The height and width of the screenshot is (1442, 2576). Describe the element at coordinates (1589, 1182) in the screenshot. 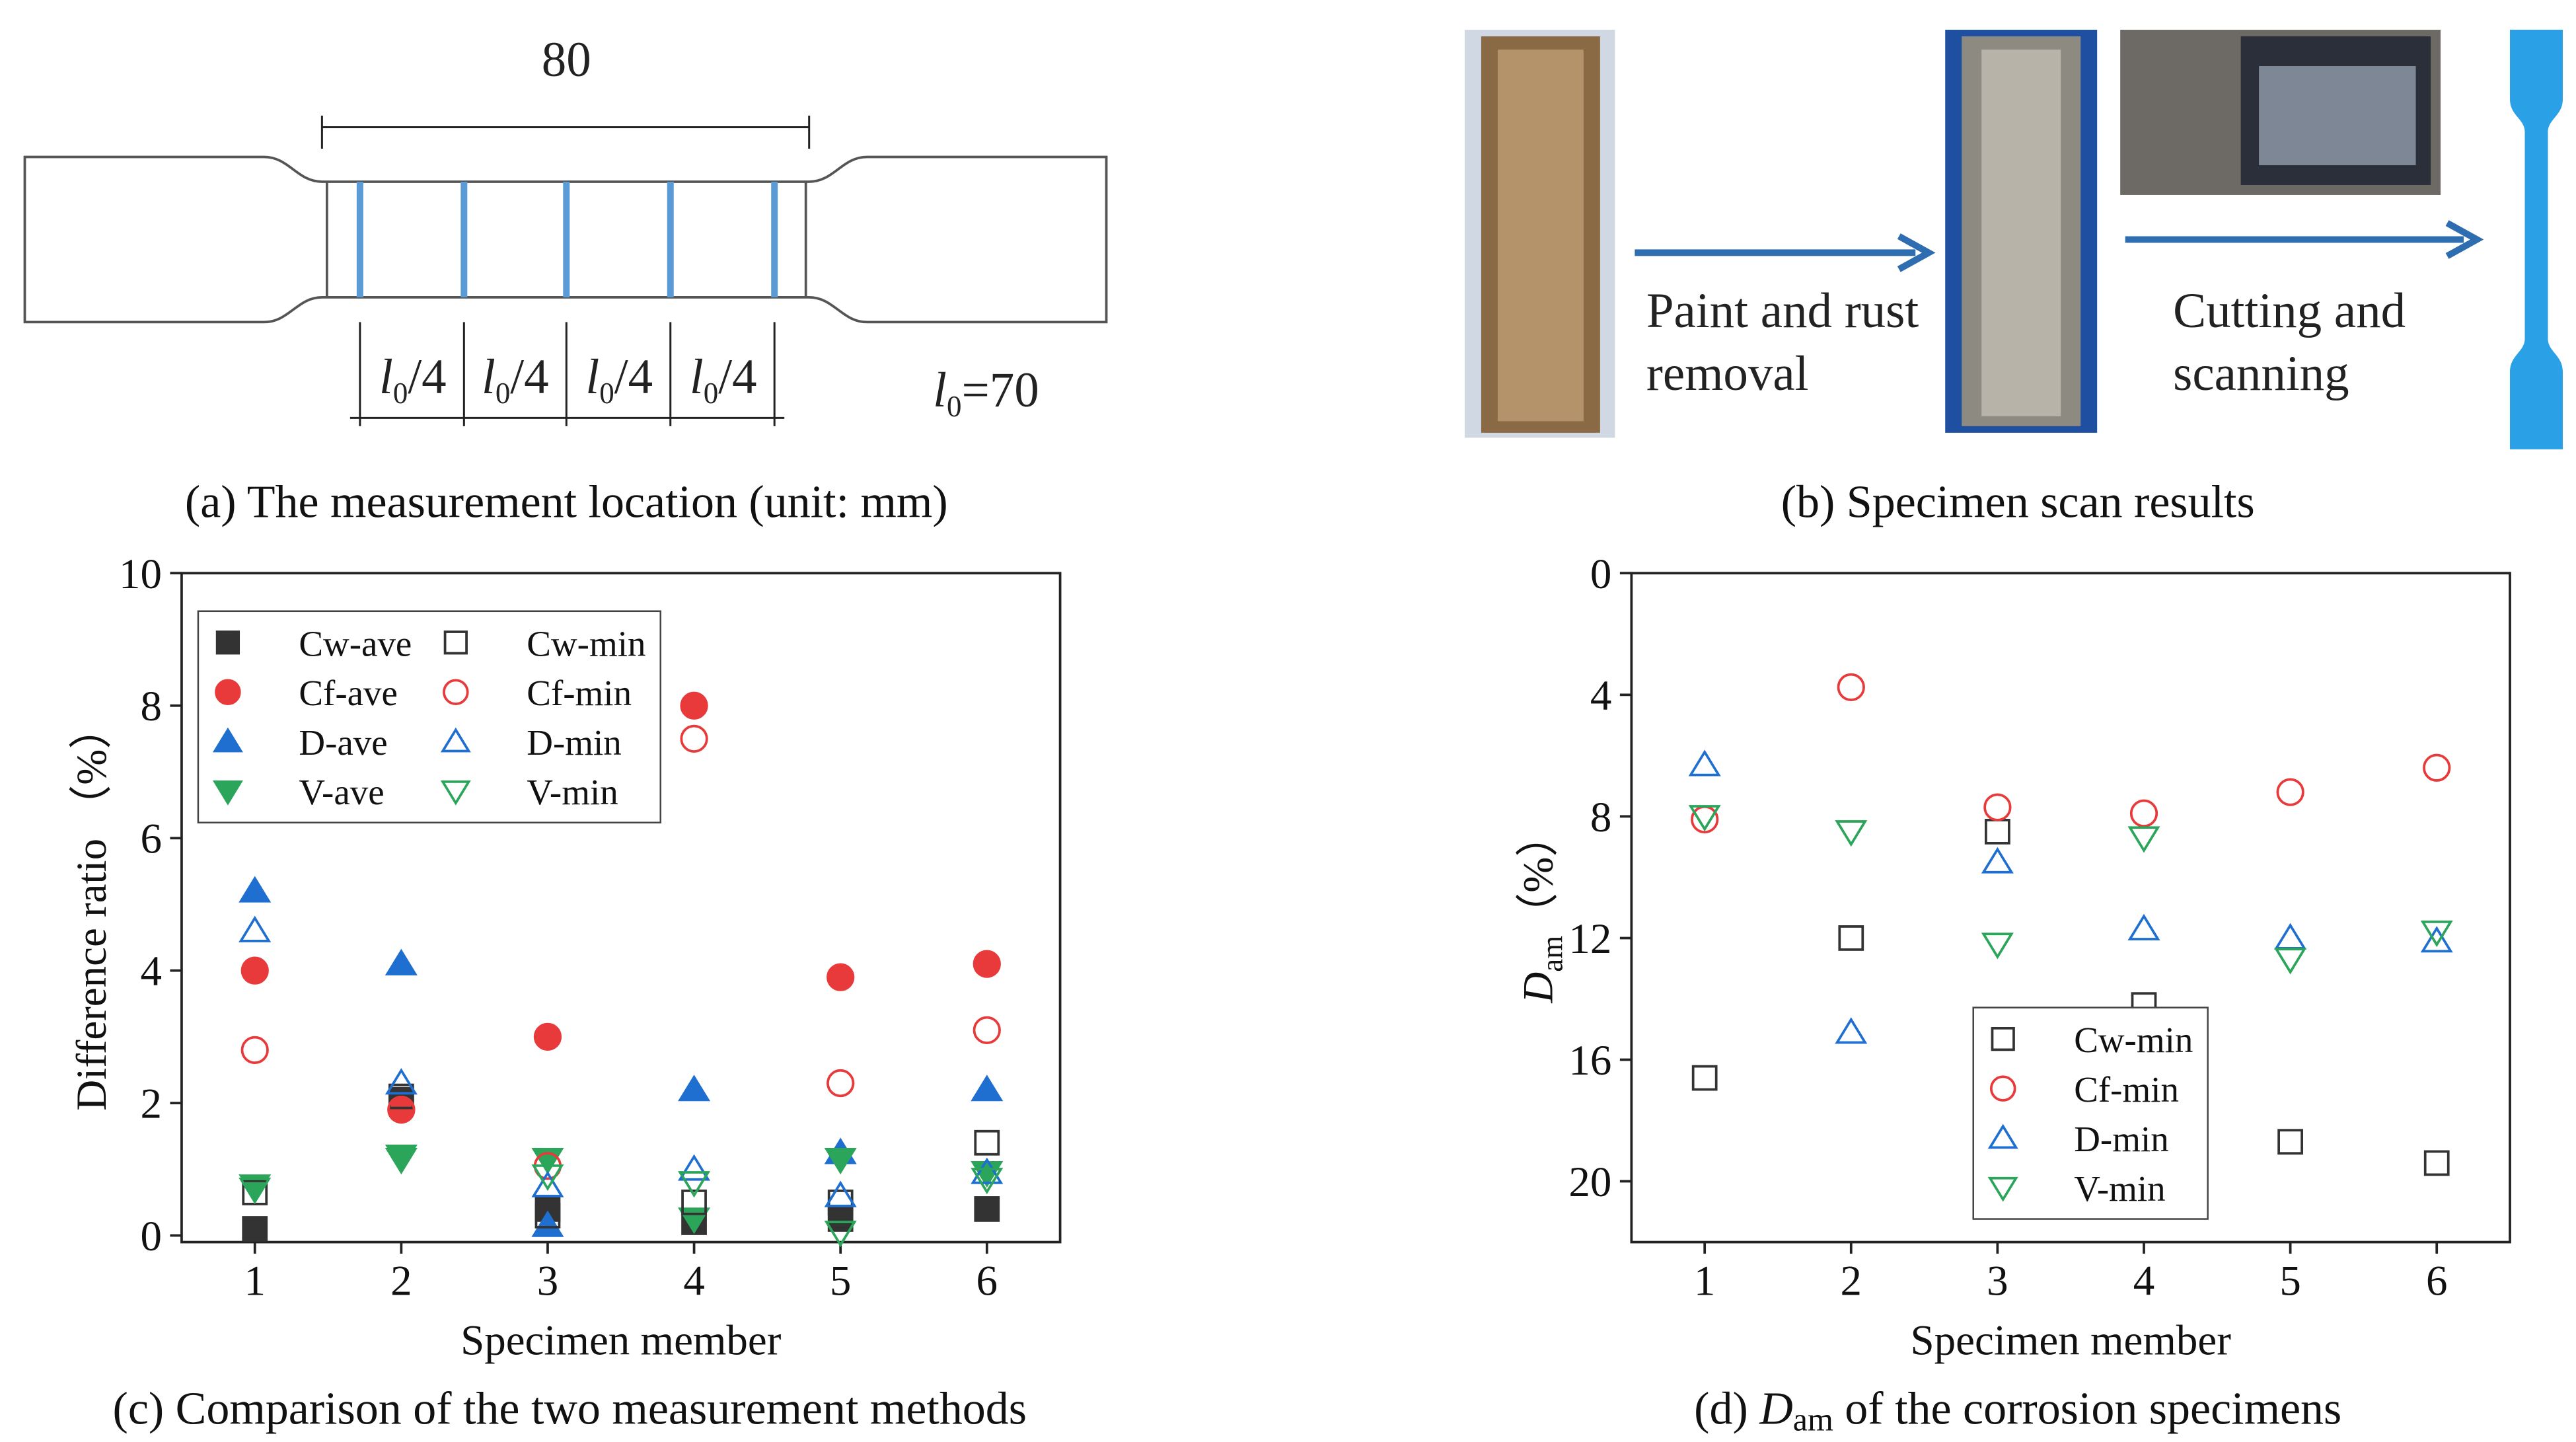

I see `y-tick-label: 20` at that location.